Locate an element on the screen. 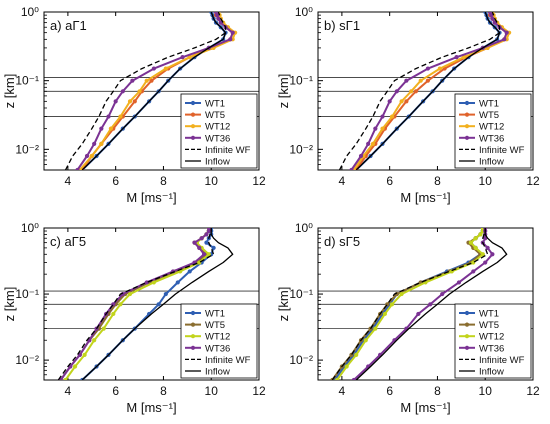 The height and width of the screenshot is (424, 550). legend-entry-label: WT5 is located at coordinates (489, 325).